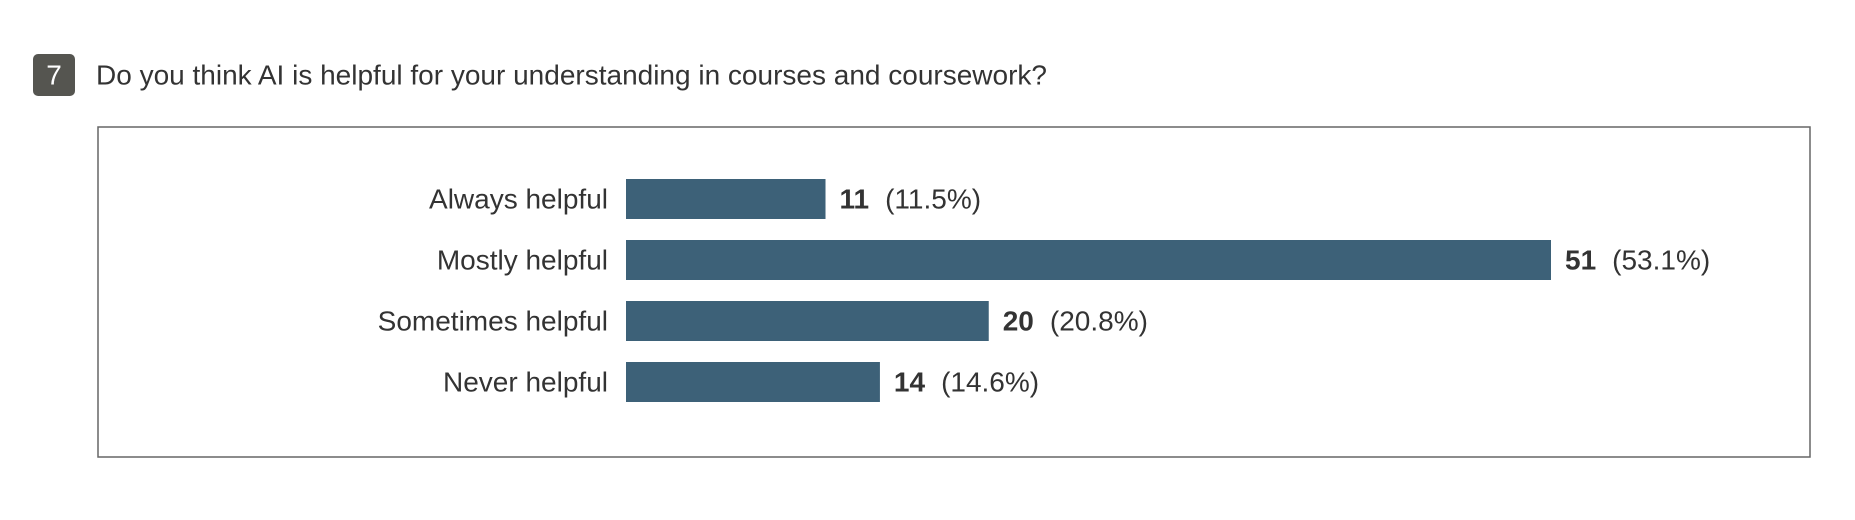 This screenshot has width=1855, height=520. I want to click on category-label: Mostly helpful, so click(522, 260).